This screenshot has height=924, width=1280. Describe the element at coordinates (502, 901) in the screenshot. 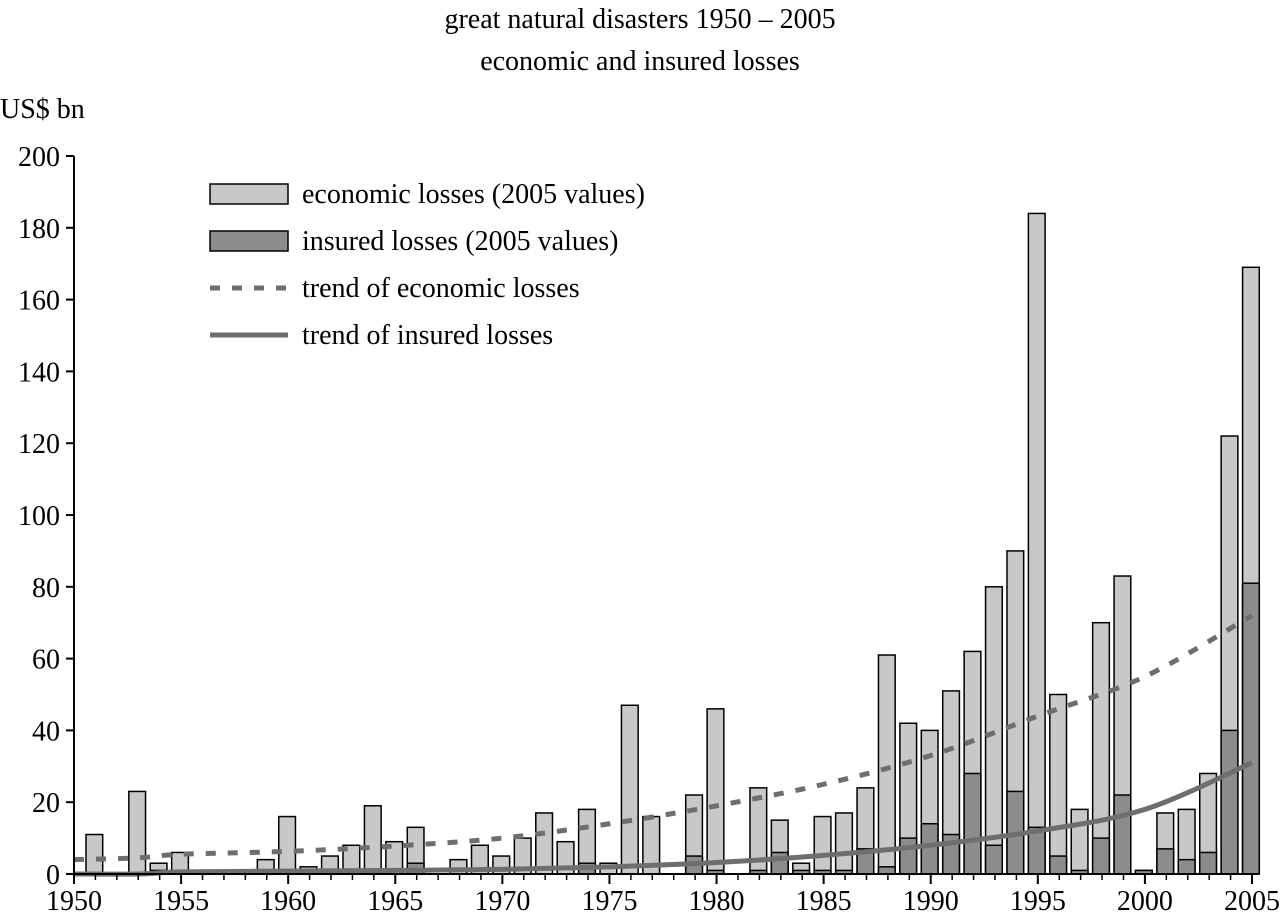

I see `x-tick-label-1970: 1970` at that location.